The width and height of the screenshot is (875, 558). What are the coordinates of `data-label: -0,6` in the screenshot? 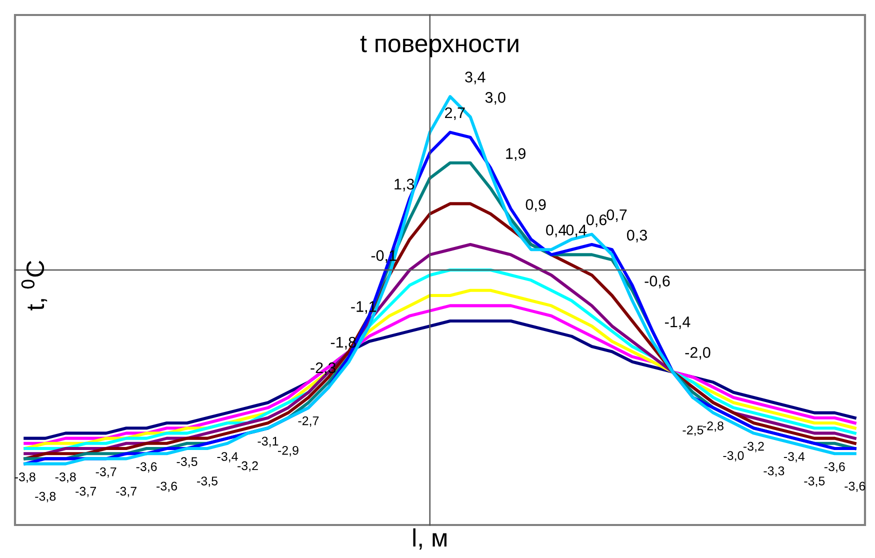 It's located at (657, 282).